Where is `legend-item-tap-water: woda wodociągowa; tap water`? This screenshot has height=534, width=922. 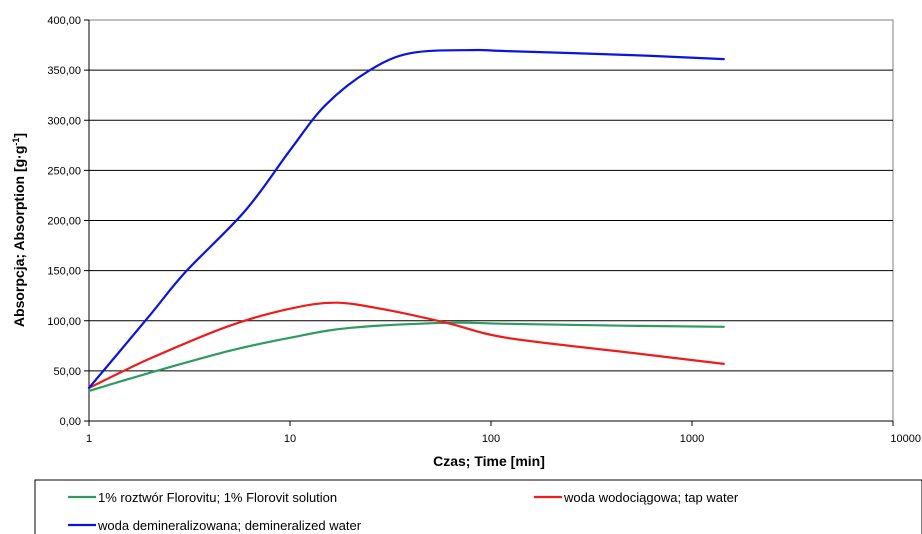
legend-item-tap-water: woda wodociągowa; tap water is located at coordinates (636, 497).